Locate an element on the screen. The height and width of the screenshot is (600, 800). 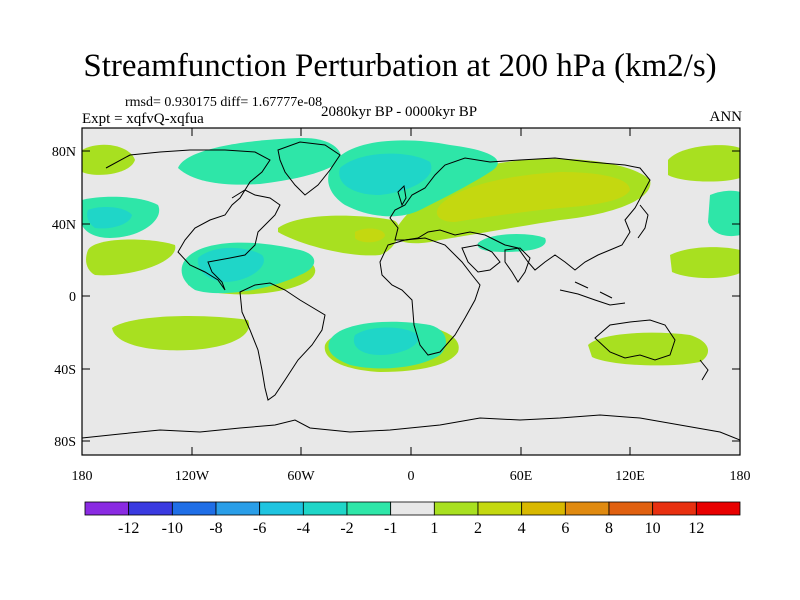
field-north-pacific-west is located at coordinates (704, 163).